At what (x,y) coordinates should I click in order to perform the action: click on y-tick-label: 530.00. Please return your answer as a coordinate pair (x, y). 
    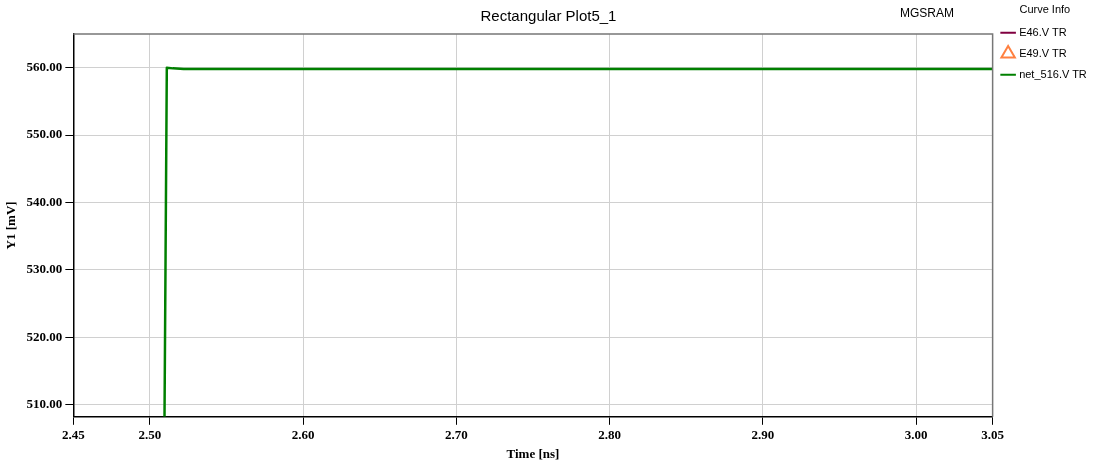
    Looking at the image, I should click on (44, 269).